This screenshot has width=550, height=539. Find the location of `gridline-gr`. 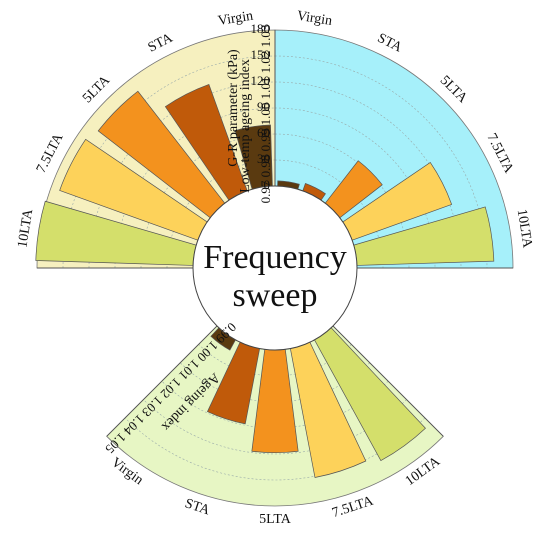

gridline-gr is located at coordinates (368, 175).